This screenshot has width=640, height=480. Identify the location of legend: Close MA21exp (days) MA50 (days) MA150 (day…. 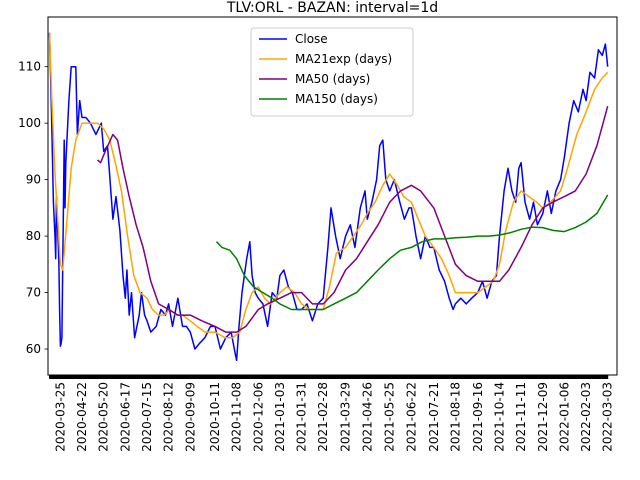
(332, 72).